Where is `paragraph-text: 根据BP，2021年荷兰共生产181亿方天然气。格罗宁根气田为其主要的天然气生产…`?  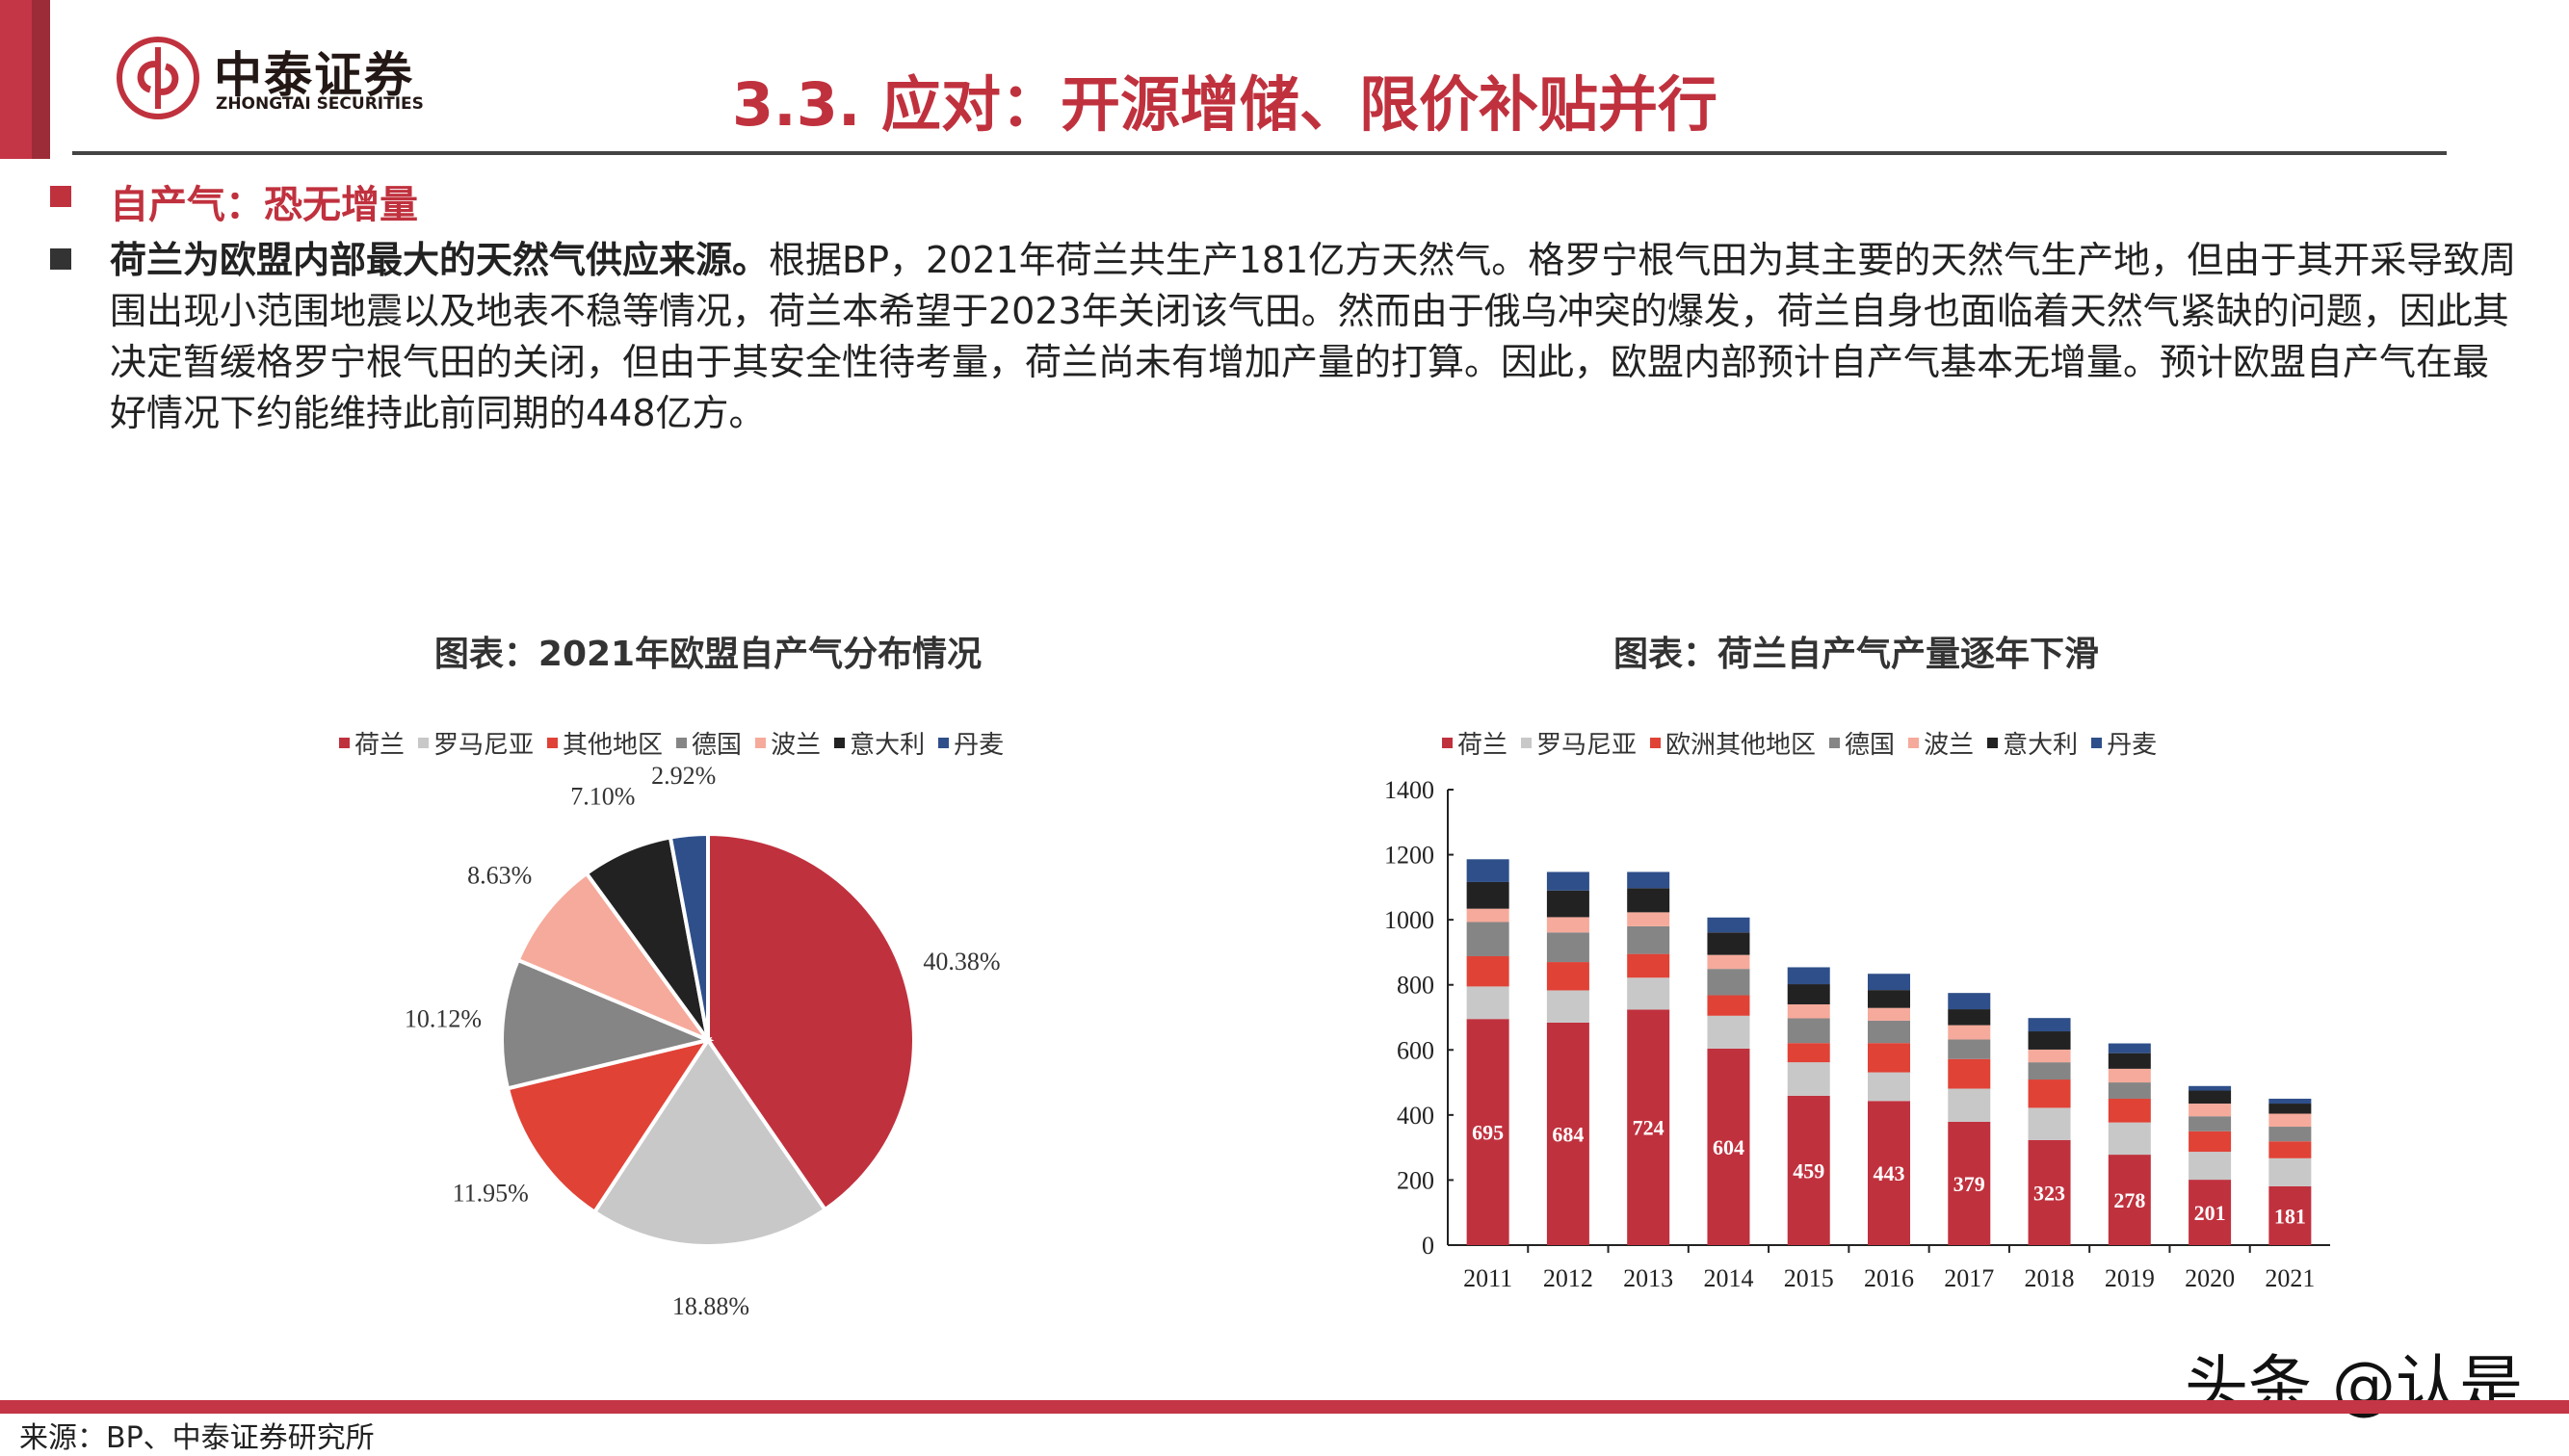 paragraph-text: 根据BP，2021年荷兰共生产181亿方天然气。格罗宁根气田为其主要的天然气生产… is located at coordinates (1313, 336).